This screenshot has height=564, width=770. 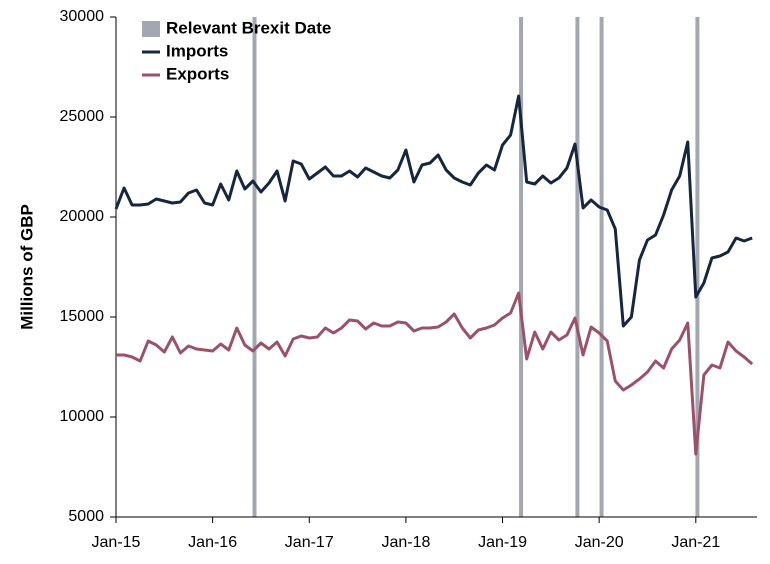 What do you see at coordinates (26, 267) in the screenshot?
I see `y-axis-label: Millions of GBP` at bounding box center [26, 267].